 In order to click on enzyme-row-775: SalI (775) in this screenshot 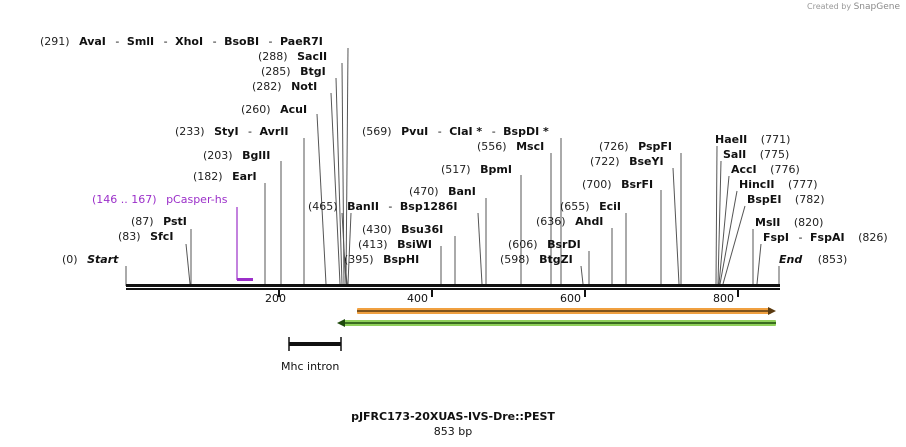, I will do `click(756, 154)`.